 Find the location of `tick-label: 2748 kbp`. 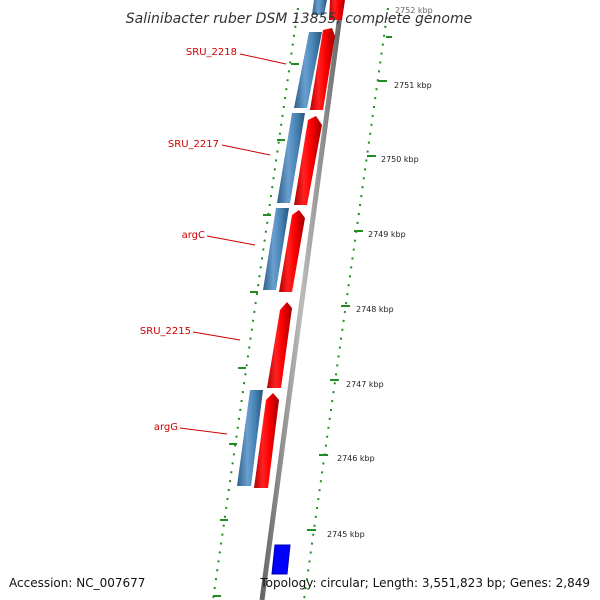

tick-label: 2748 kbp is located at coordinates (375, 309).